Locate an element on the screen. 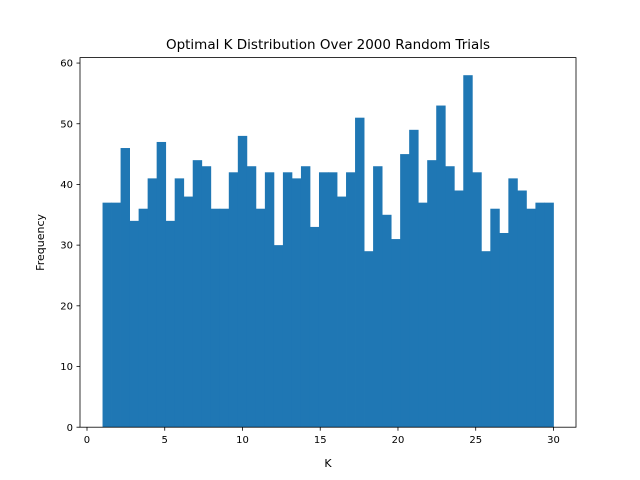 This screenshot has width=640, height=480. x-axis-label: K is located at coordinates (328, 463).